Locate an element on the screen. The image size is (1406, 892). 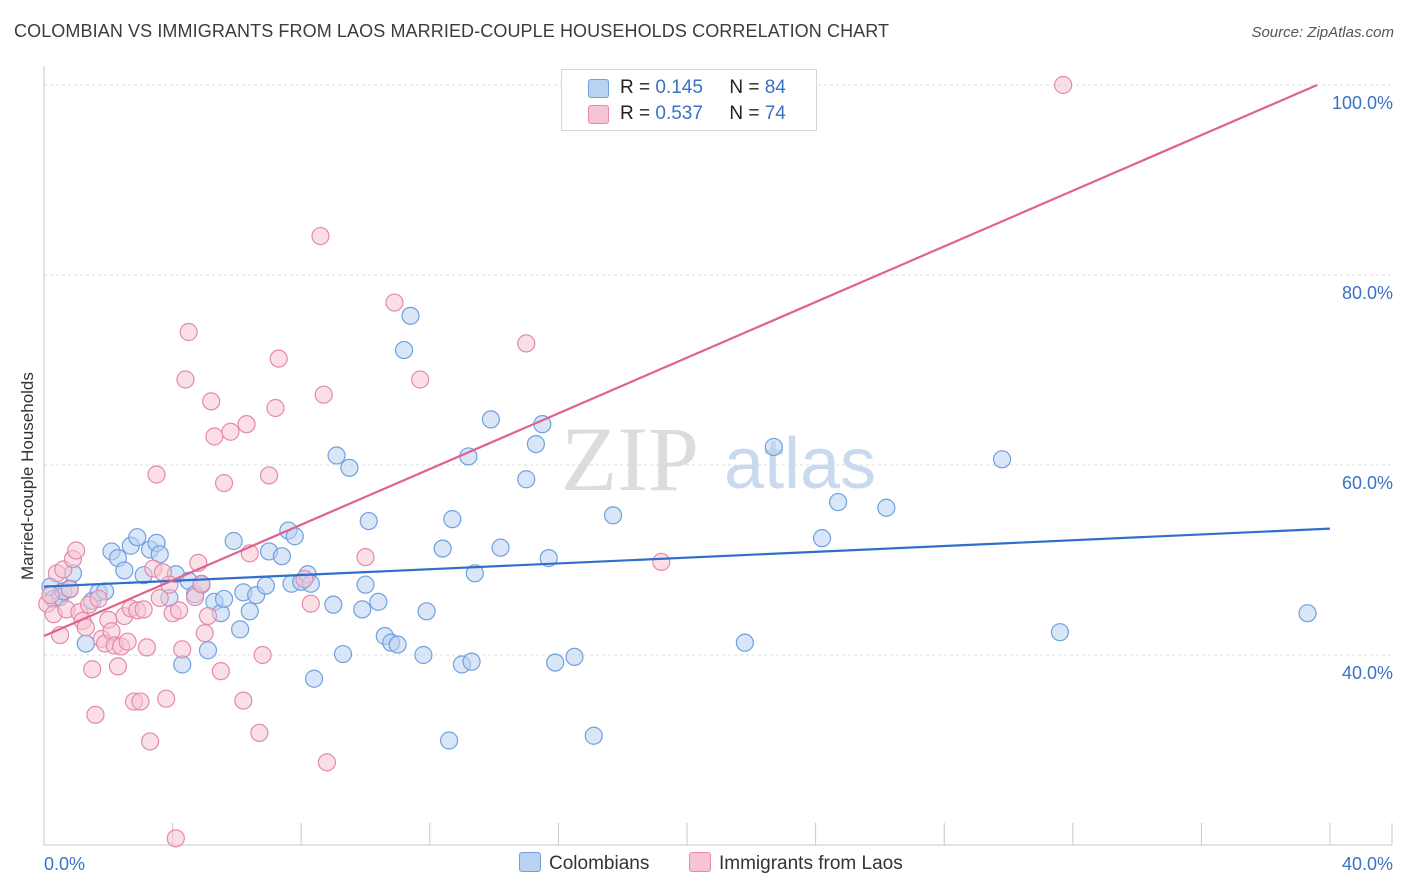
legend-swatch-colombians is located at coordinates (598, 88).